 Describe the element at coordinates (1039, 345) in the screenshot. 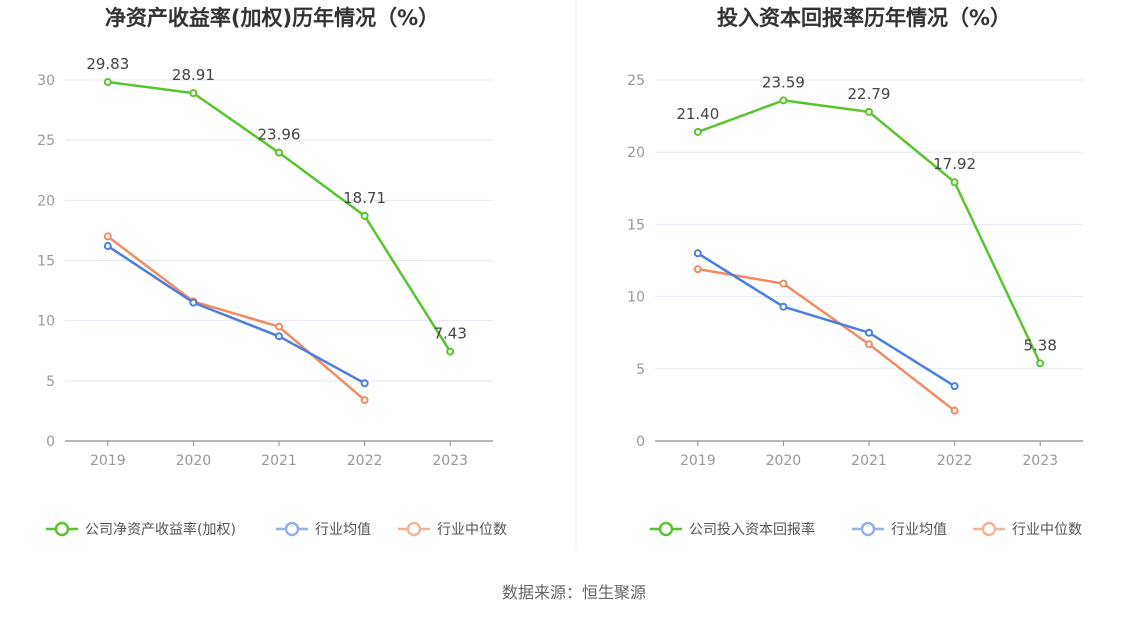

I see `data-label: 5.38` at that location.